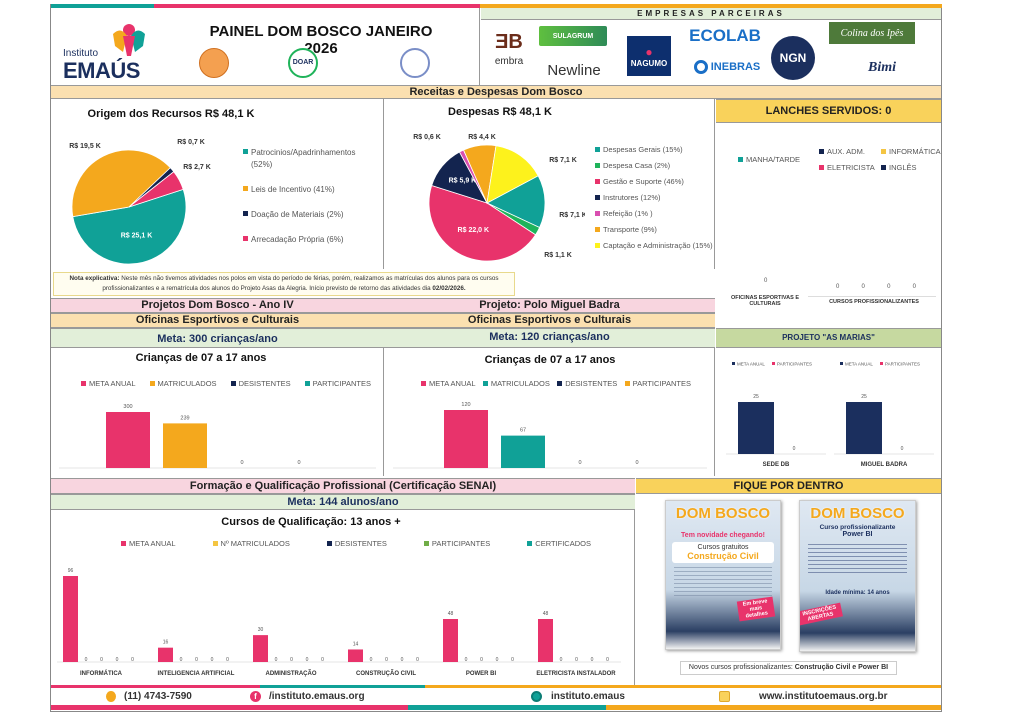 This screenshot has width=1024, height=724. What do you see at coordinates (297, 214) in the screenshot?
I see `legend-label: Doação de Materiais (2%)` at bounding box center [297, 214].